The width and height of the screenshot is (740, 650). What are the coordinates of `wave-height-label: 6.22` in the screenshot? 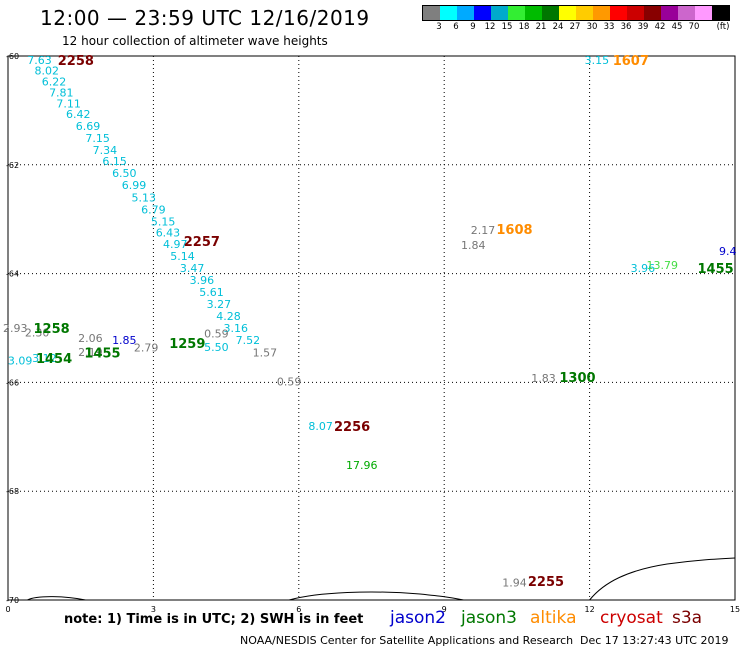 It's located at (54, 82).